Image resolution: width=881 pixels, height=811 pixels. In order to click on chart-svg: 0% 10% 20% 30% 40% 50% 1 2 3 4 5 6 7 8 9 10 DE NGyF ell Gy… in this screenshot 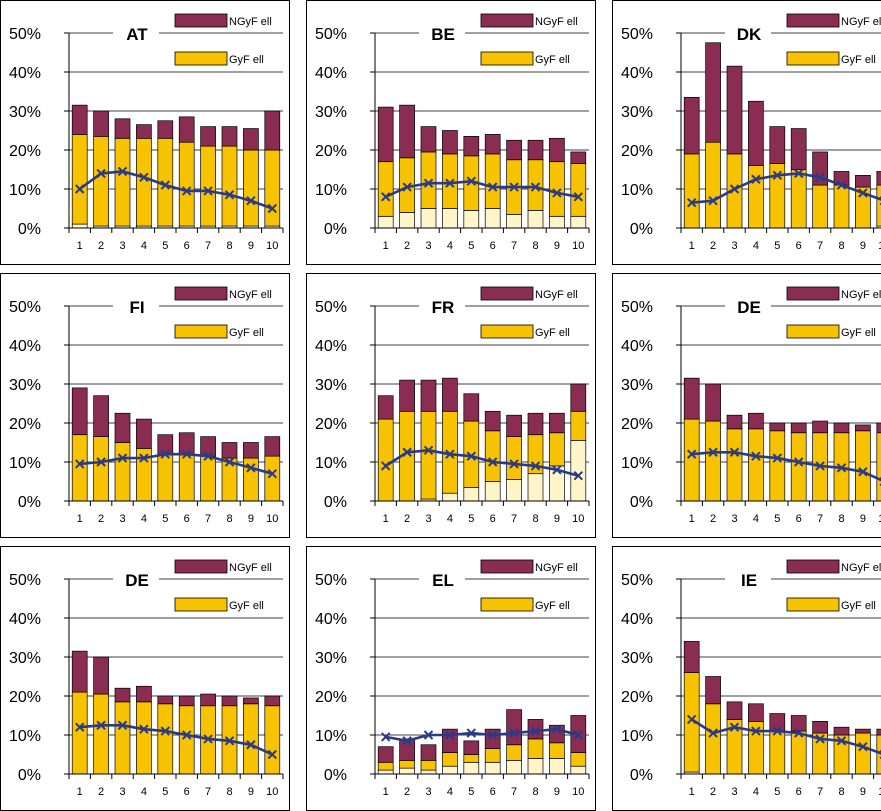, I will do `click(146, 678)`.